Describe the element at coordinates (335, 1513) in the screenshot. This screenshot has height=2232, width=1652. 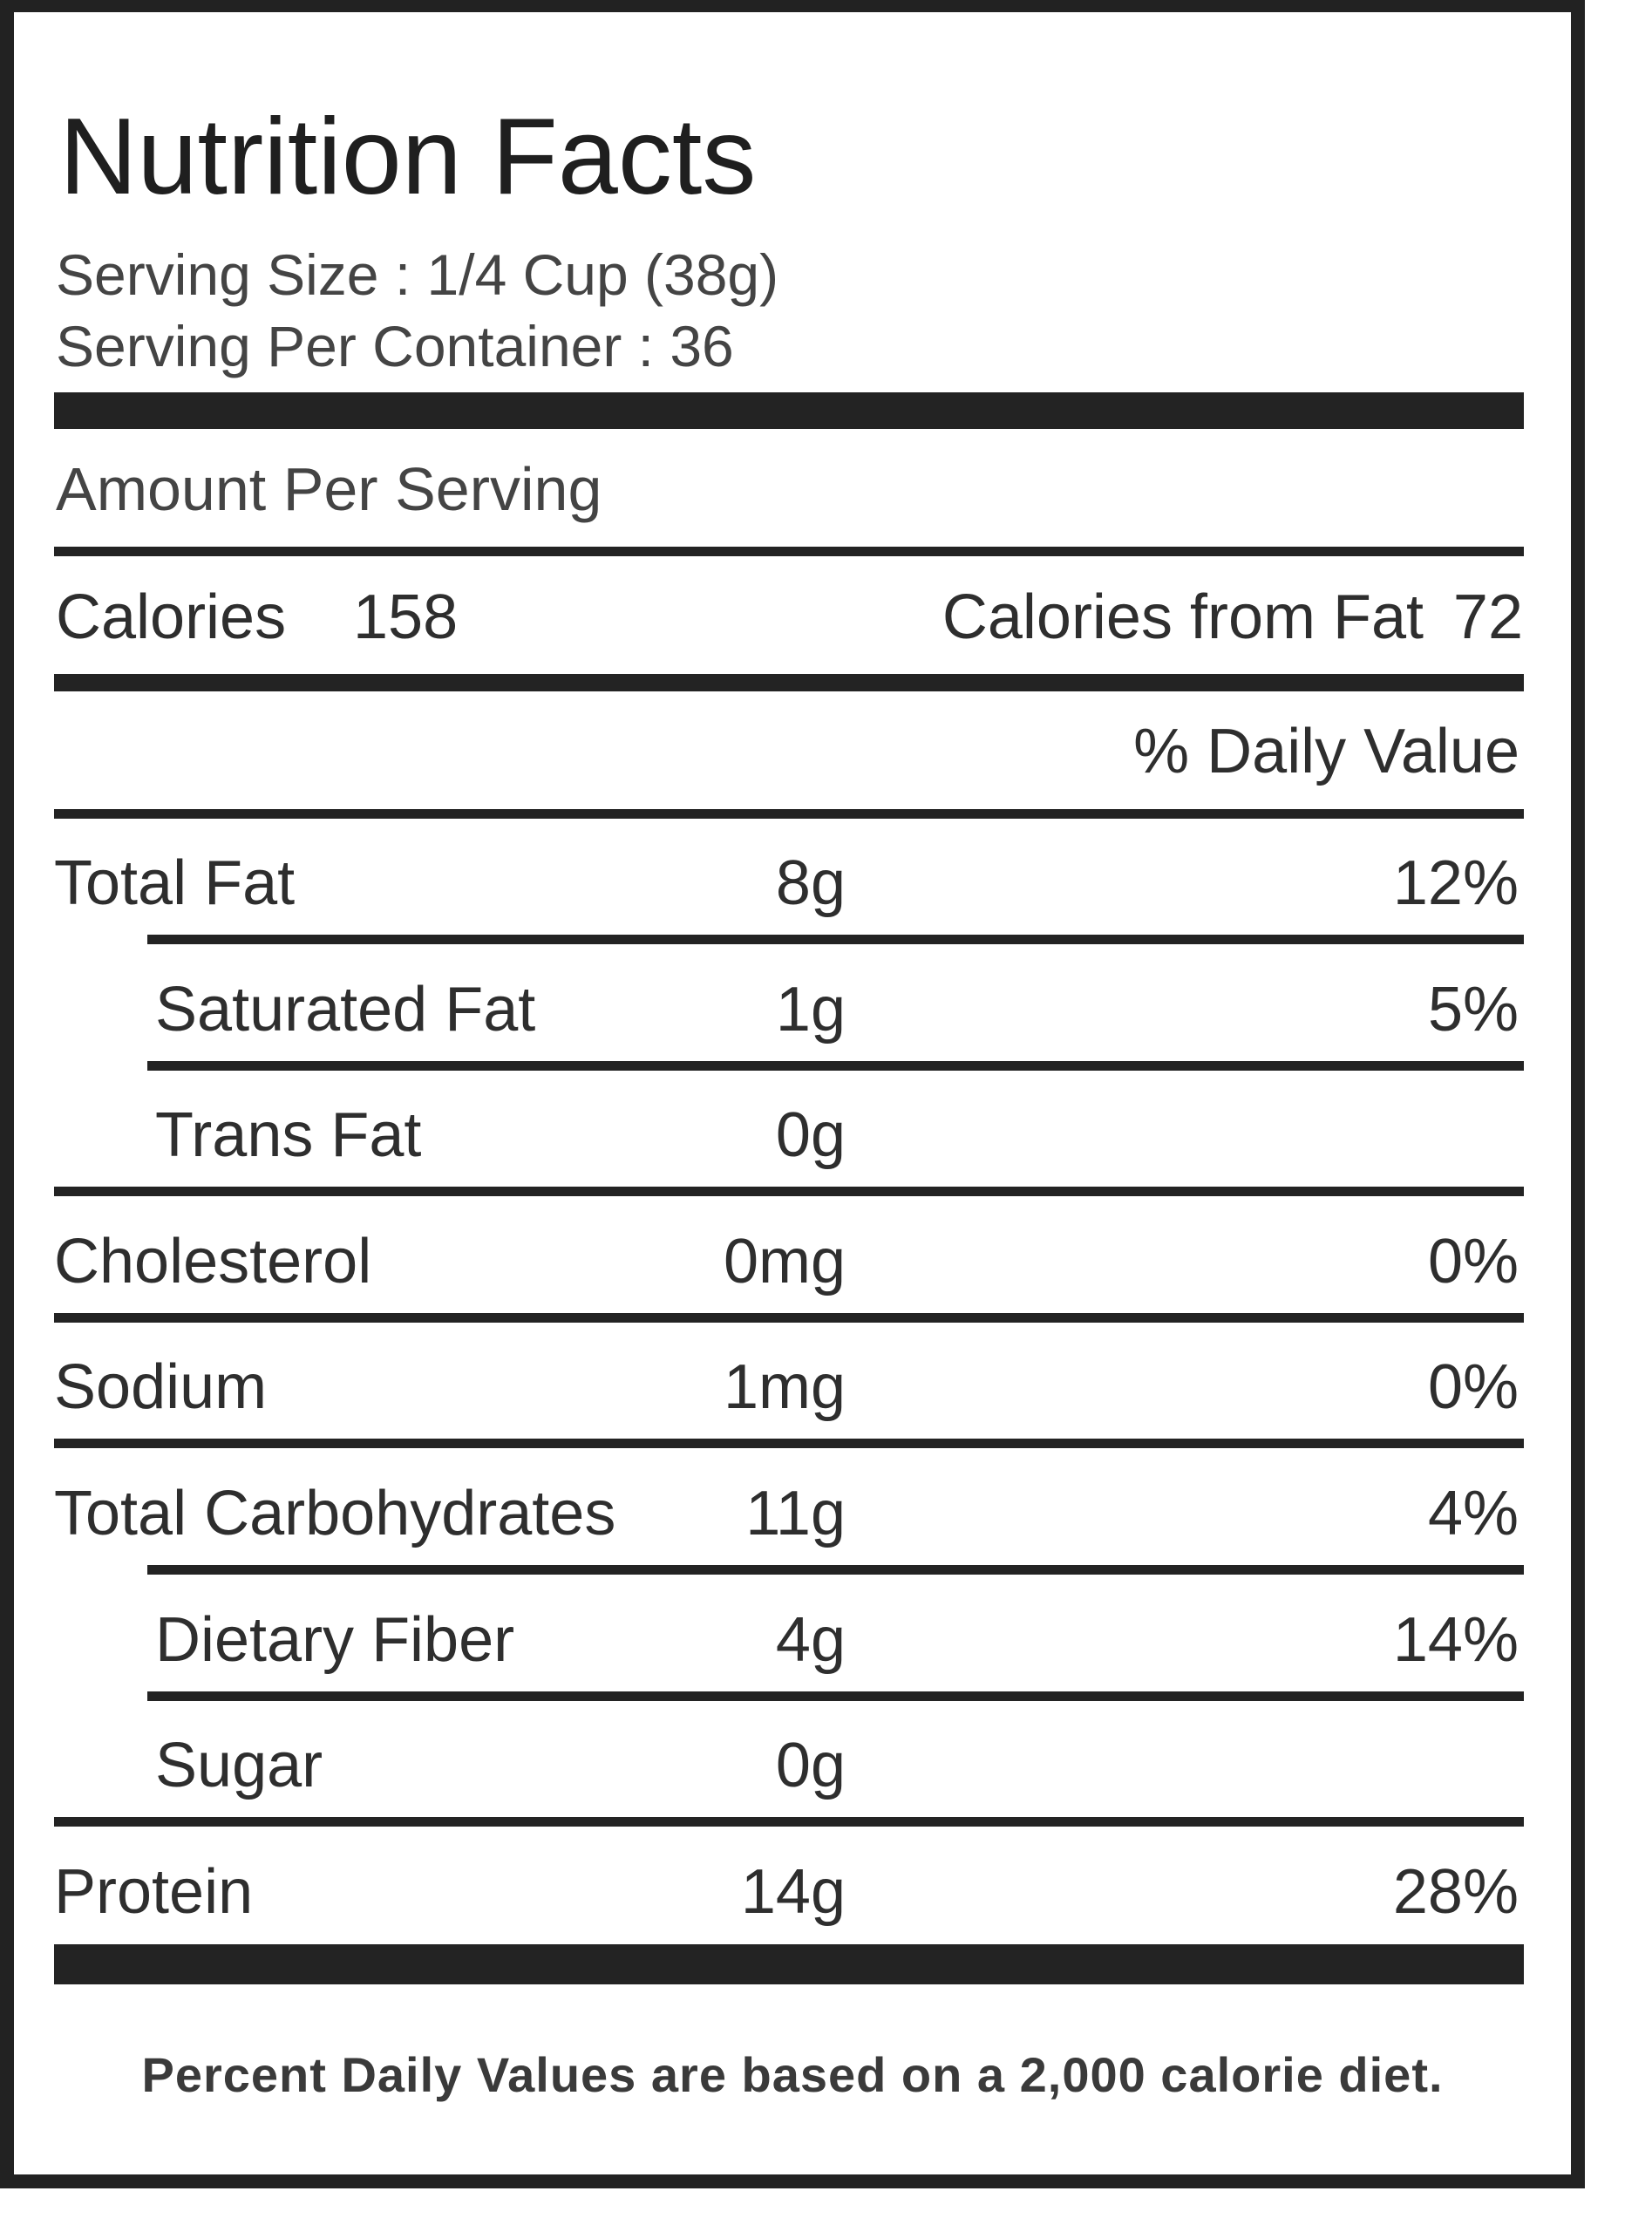
I see `nutrient-name: Total Carbohydrates` at that location.